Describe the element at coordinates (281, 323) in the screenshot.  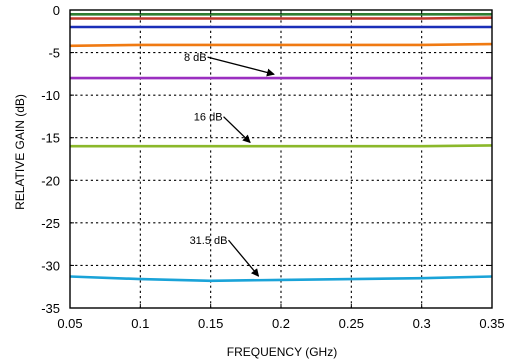
I see `x-tick-label: 0.2` at that location.